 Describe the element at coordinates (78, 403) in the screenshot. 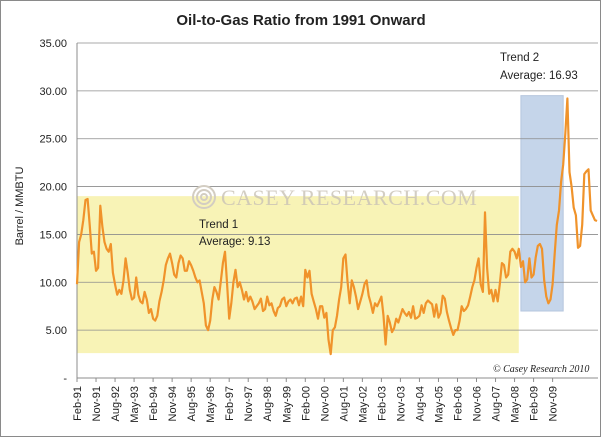

I see `x-tick-label: Feb-91` at that location.